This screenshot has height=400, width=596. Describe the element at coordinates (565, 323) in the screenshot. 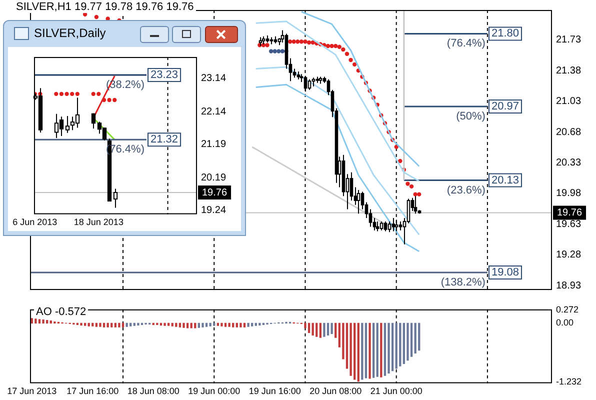

I see `y-tick-label: 0.00` at that location.